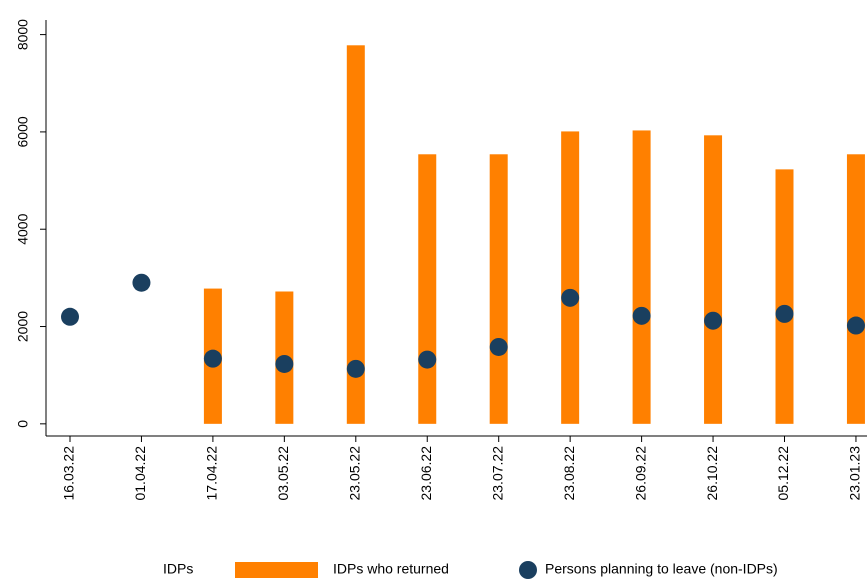 The height and width of the screenshot is (580, 867). Describe the element at coordinates (426, 473) in the screenshot. I see `x-tick-label: 23.06.22` at that location.